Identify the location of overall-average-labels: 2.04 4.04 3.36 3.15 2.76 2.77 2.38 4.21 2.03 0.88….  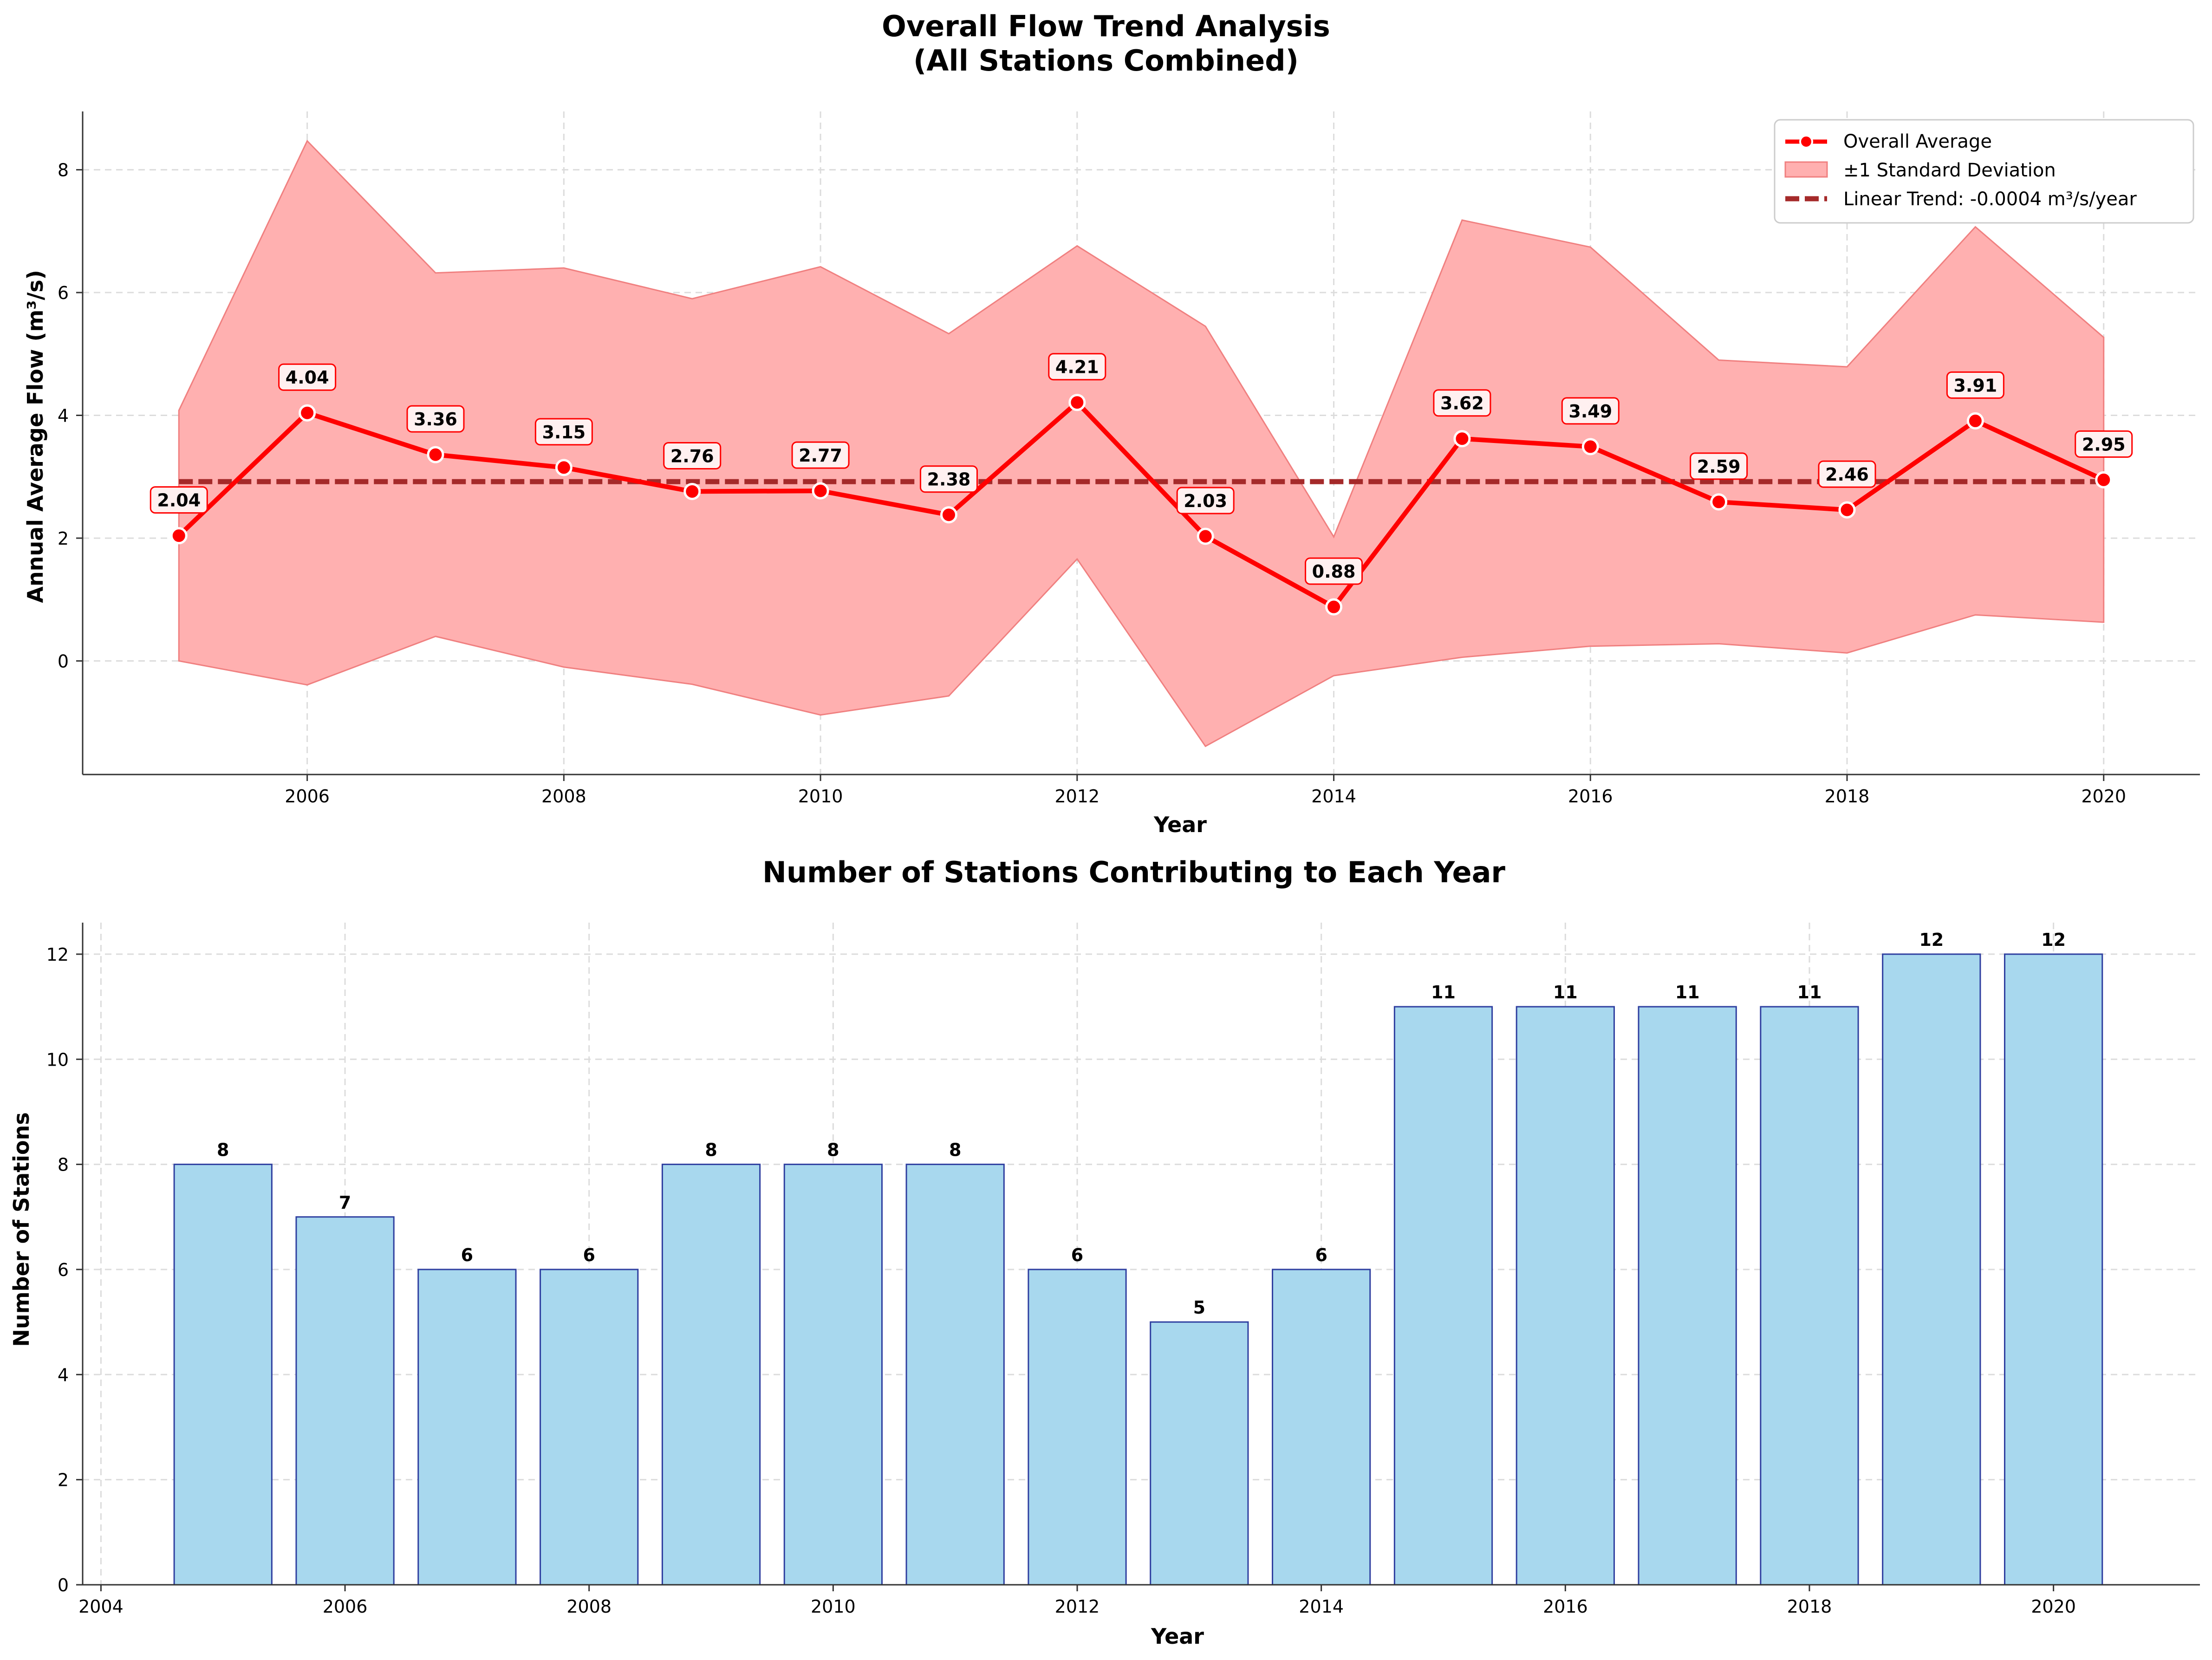
(1141, 469).